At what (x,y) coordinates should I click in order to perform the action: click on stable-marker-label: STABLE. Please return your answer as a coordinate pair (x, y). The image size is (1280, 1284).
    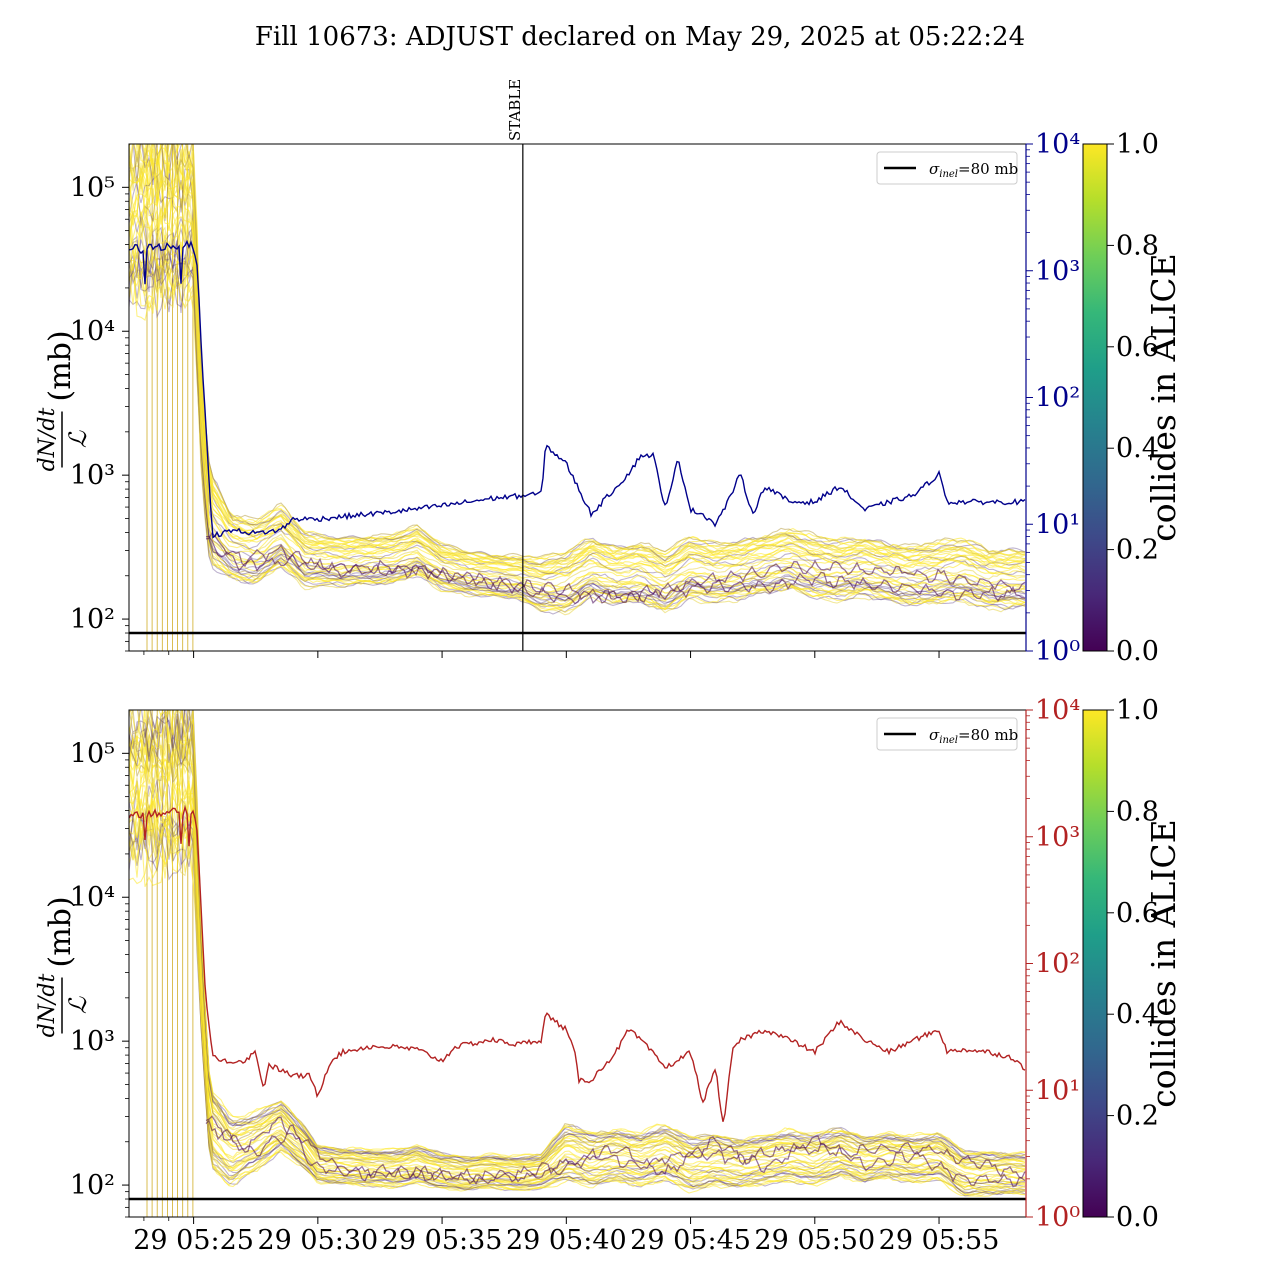
    Looking at the image, I should click on (515, 110).